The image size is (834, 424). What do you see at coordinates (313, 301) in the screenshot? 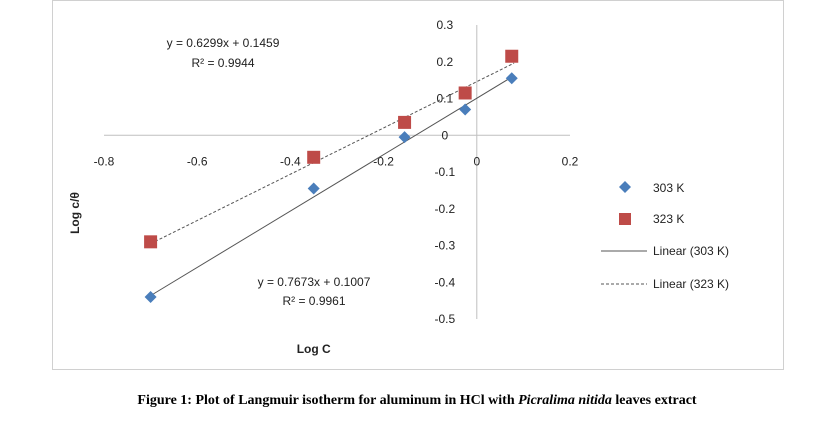
I see `r2-303k: R² = 0.9961` at bounding box center [313, 301].